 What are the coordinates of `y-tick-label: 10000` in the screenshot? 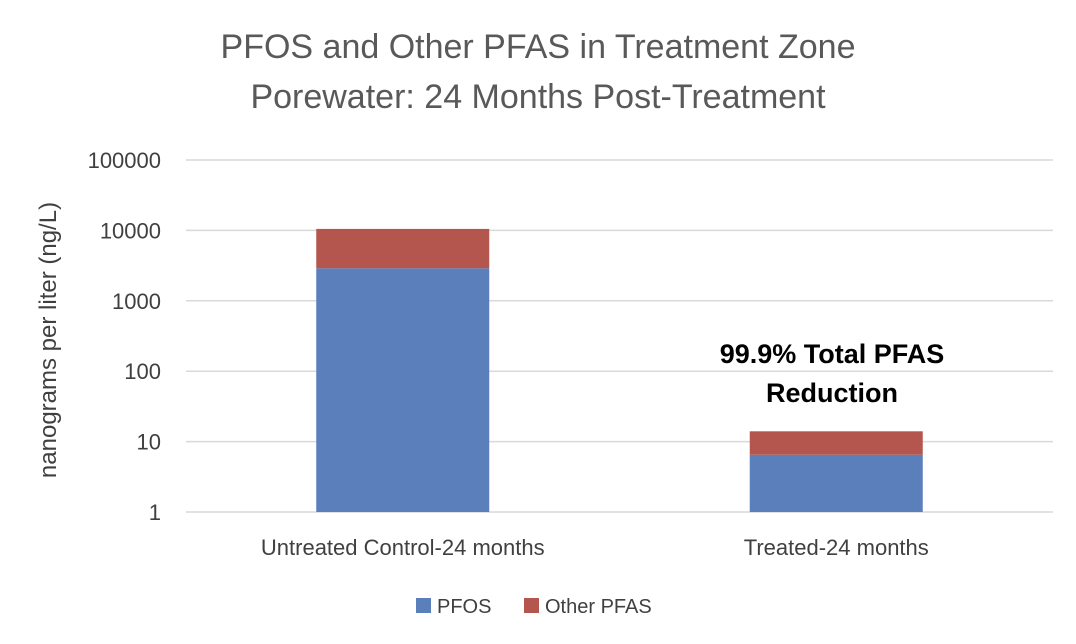 It's located at (130, 230).